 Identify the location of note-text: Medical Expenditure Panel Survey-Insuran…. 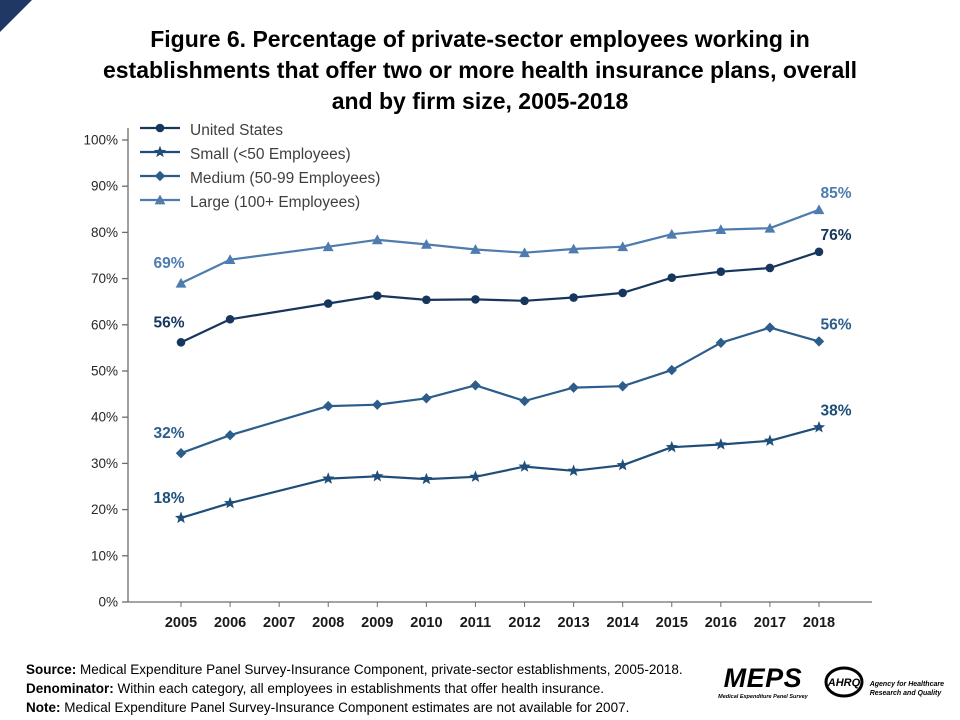
(347, 708).